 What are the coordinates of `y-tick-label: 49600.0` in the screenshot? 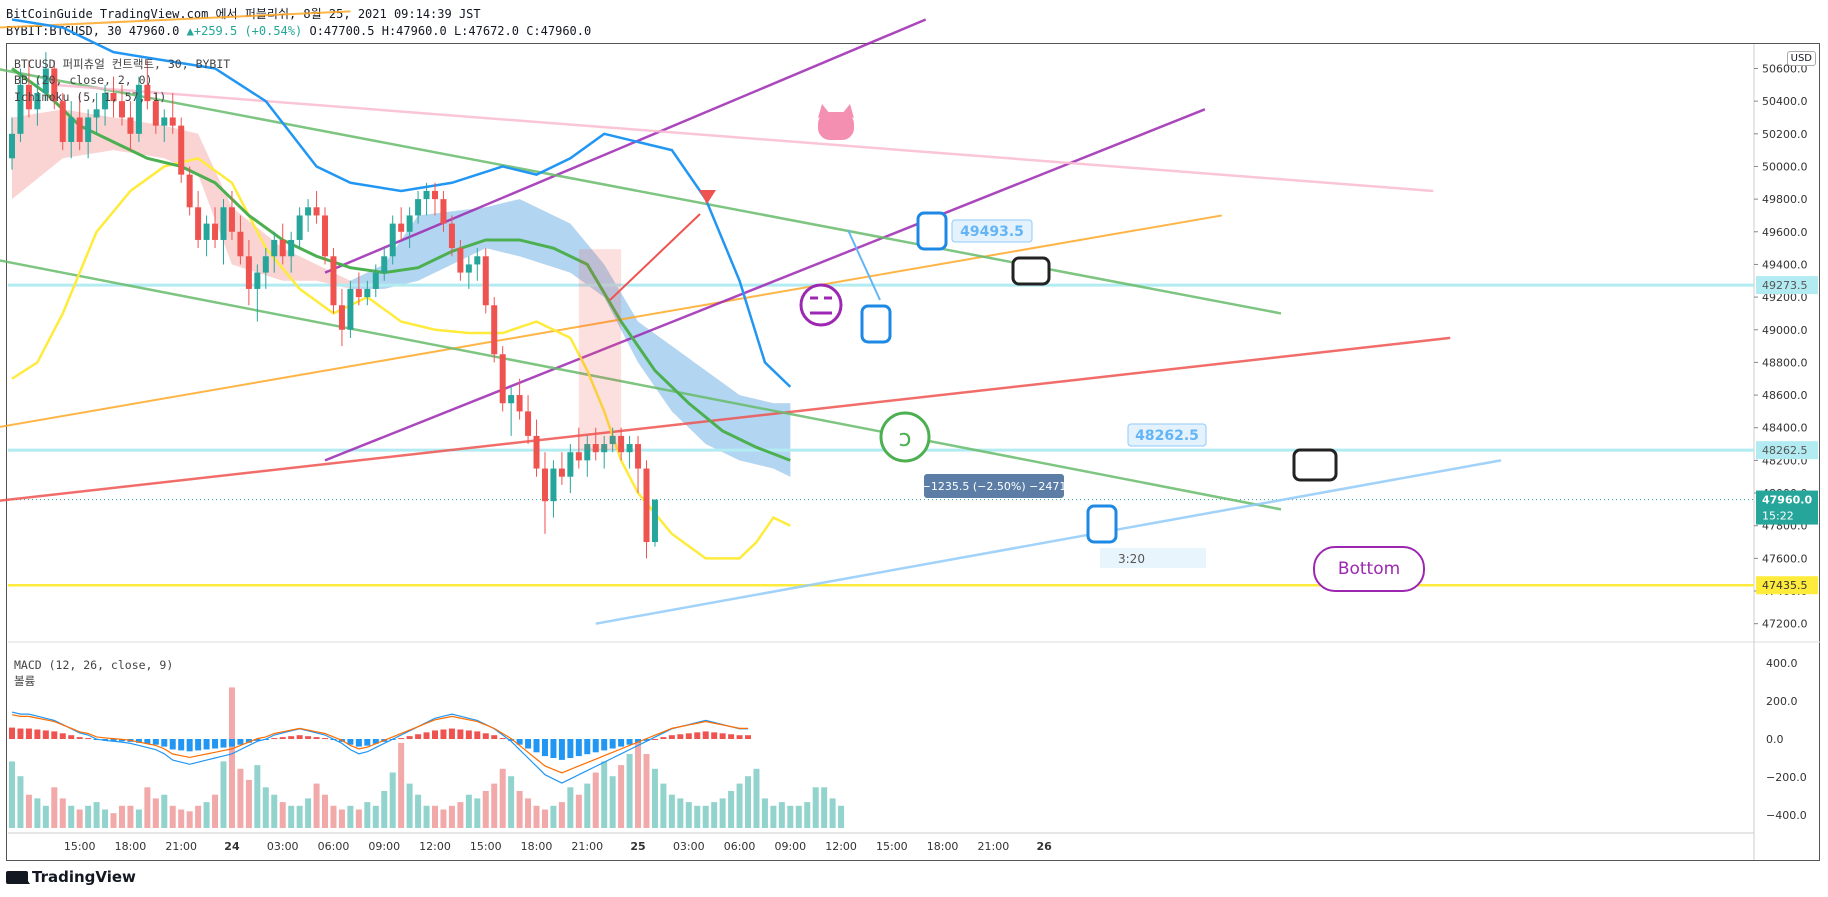 It's located at (1785, 232).